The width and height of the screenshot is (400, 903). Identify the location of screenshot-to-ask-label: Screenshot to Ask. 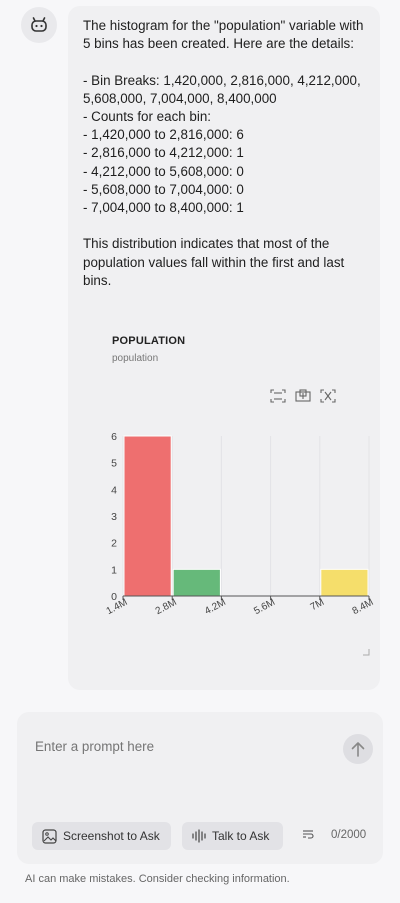
(111, 836).